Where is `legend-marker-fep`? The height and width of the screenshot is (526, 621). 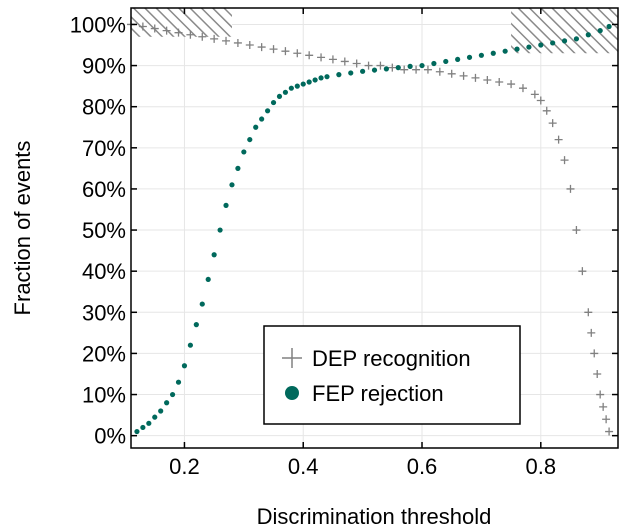 legend-marker-fep is located at coordinates (292, 393).